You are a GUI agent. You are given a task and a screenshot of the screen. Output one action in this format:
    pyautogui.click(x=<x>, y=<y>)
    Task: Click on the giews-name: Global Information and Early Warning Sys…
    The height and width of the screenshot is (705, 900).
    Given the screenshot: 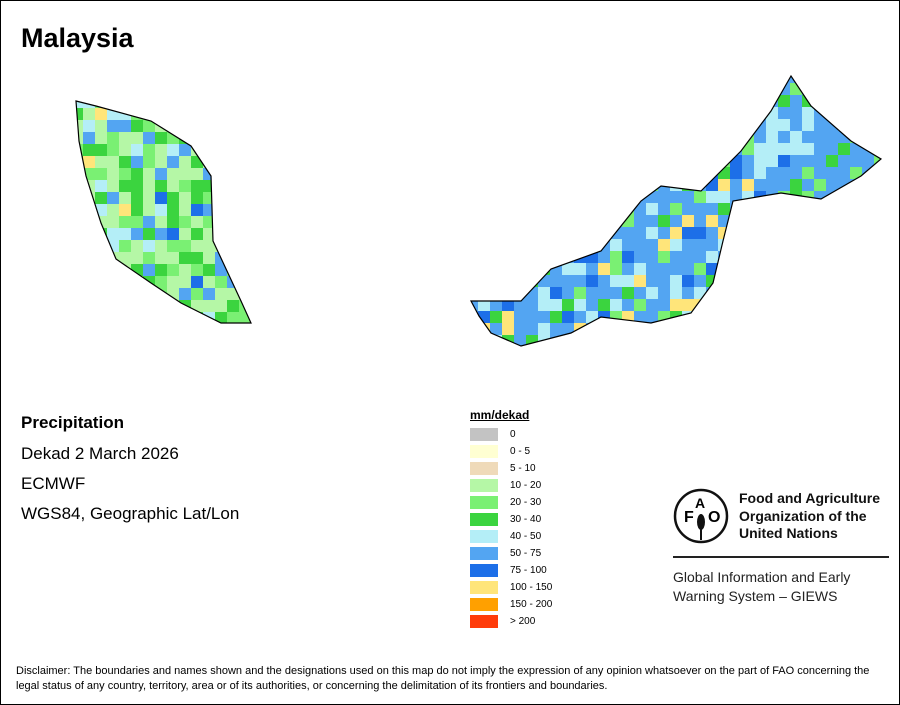 What is the action you would take?
    pyautogui.click(x=761, y=587)
    